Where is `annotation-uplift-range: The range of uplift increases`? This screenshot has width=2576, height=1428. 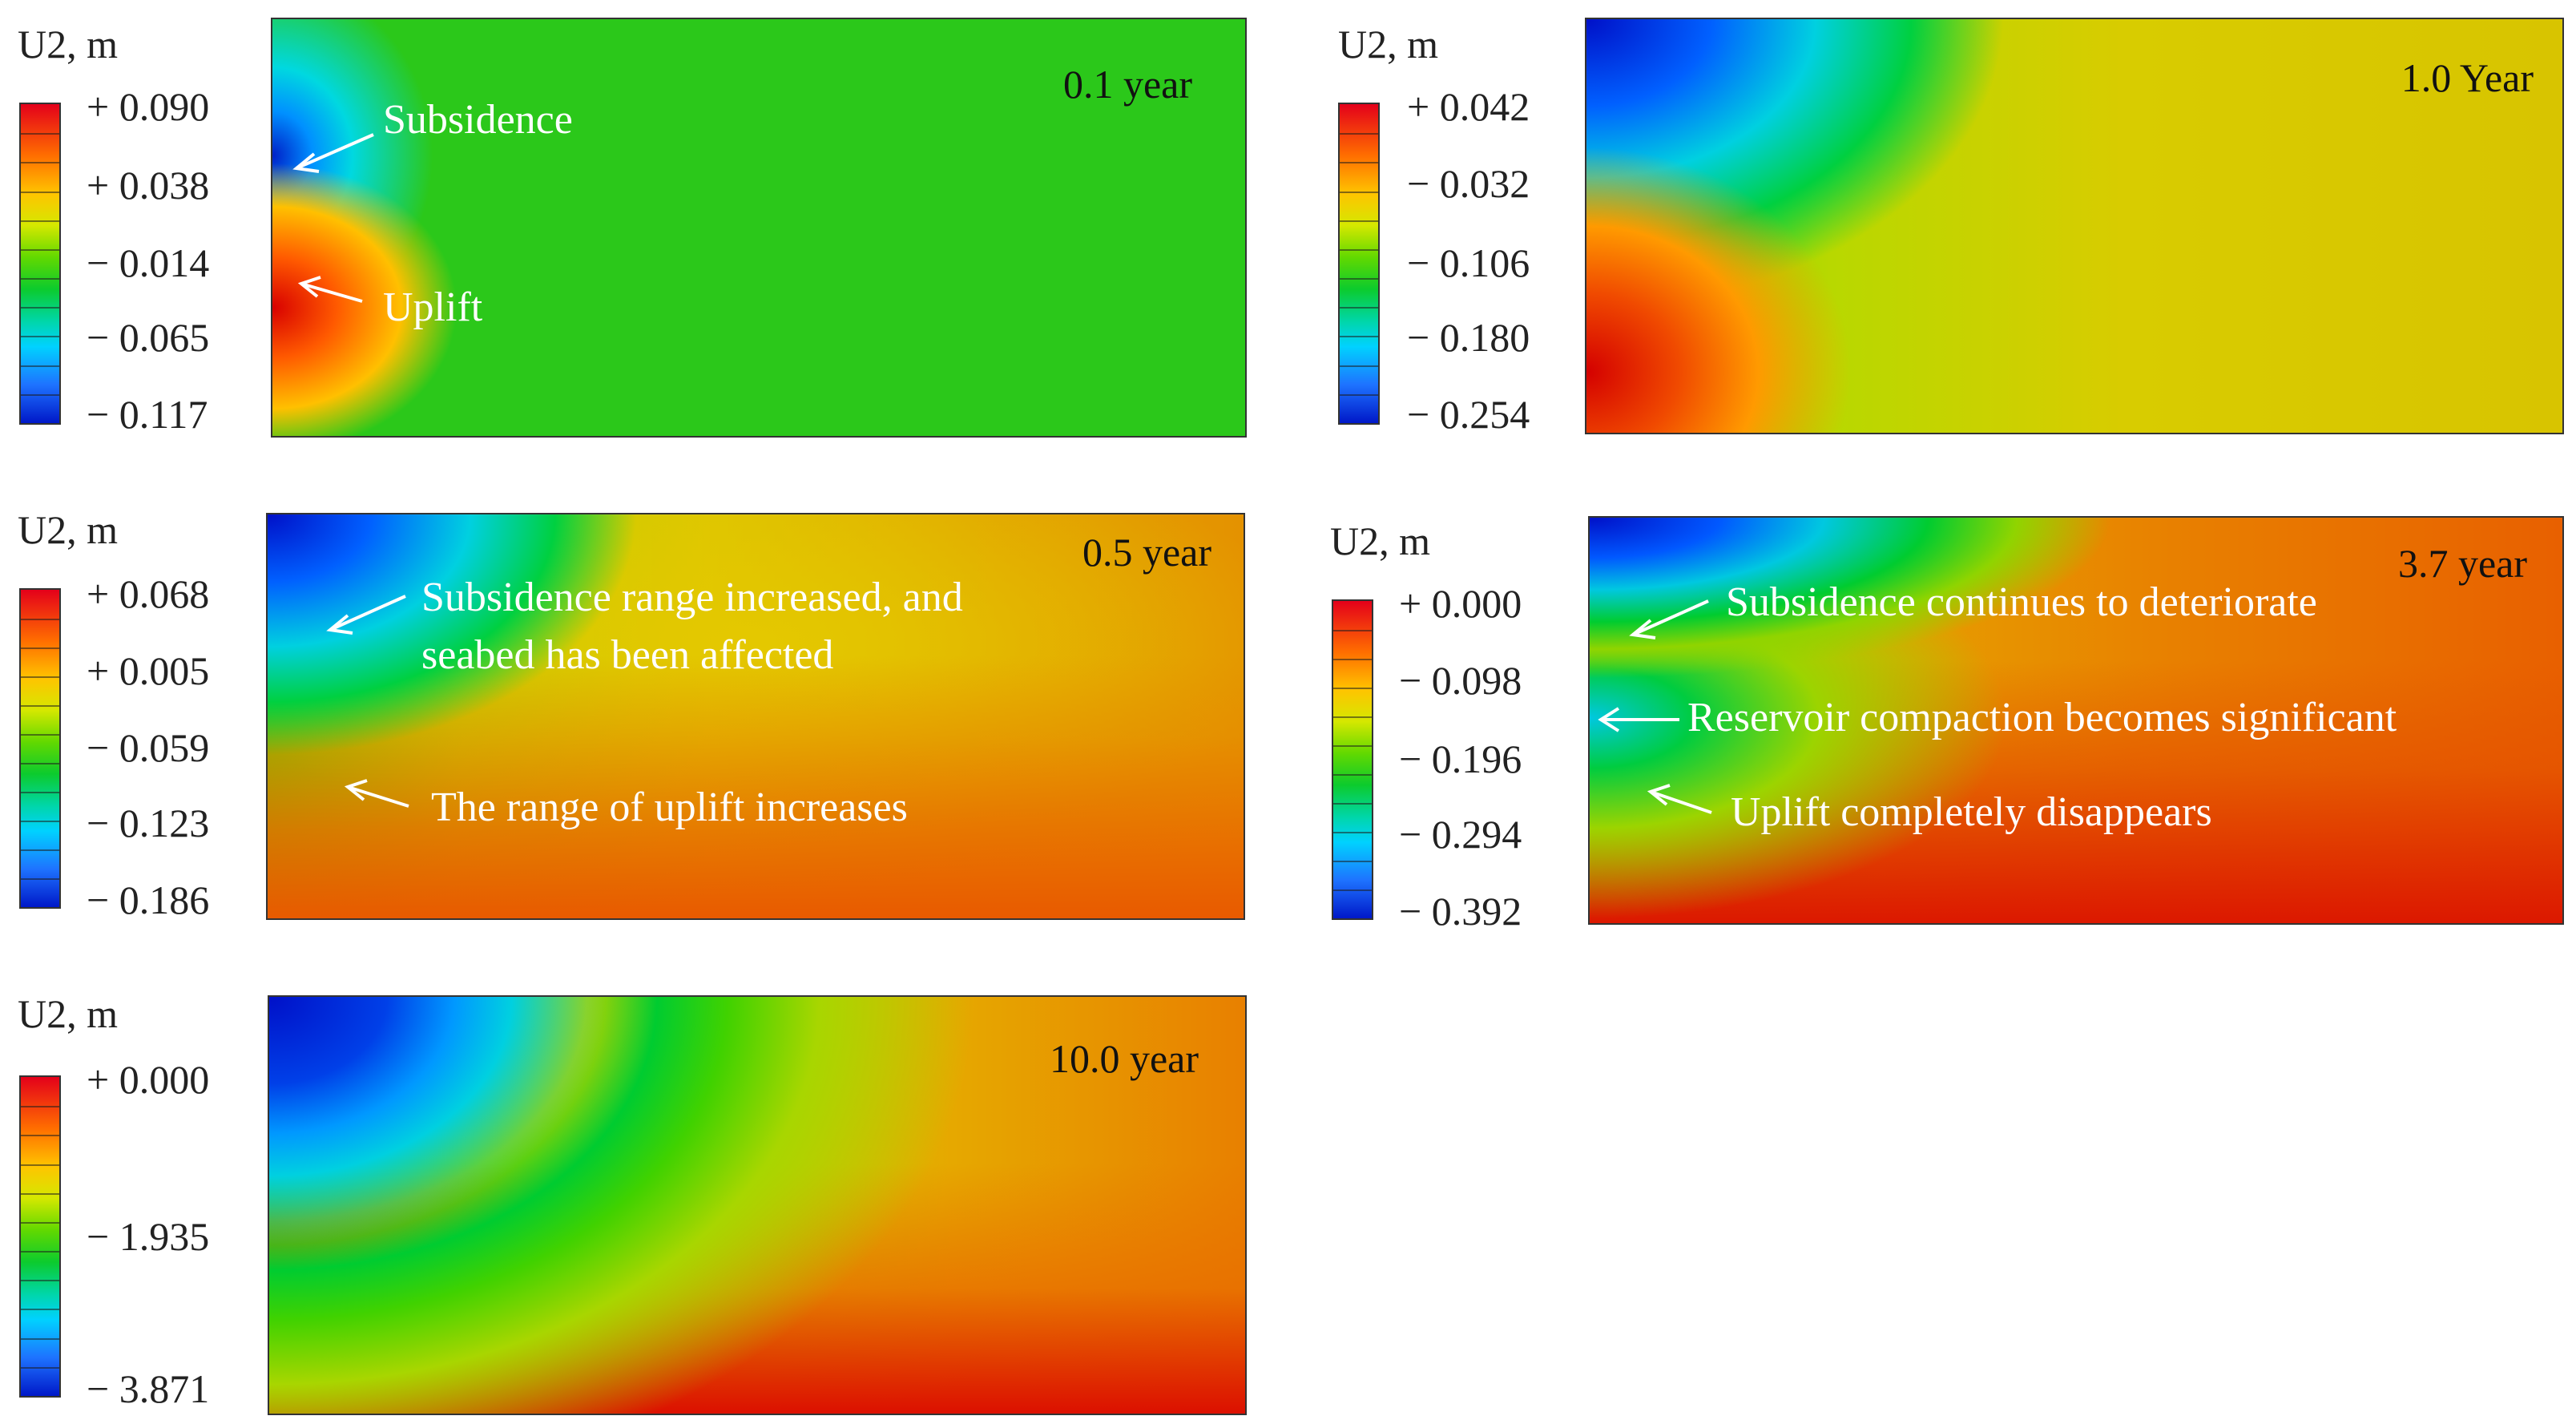 annotation-uplift-range: The range of uplift increases is located at coordinates (669, 807).